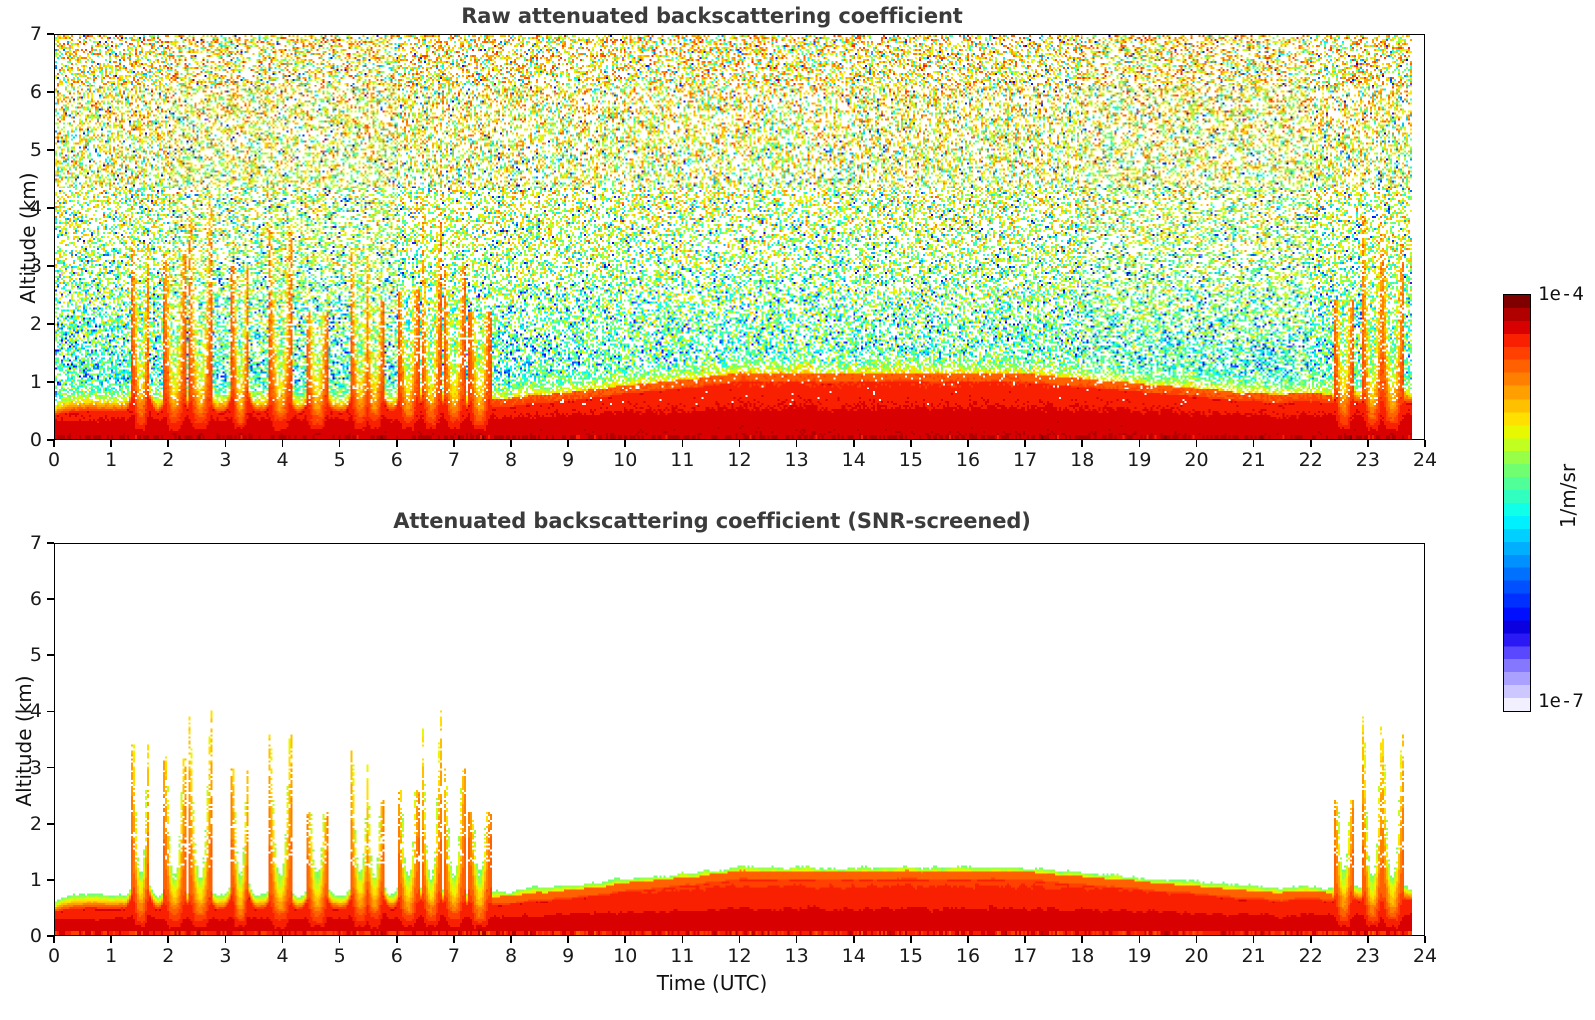 This screenshot has width=1595, height=1020. Describe the element at coordinates (1561, 294) in the screenshot. I see `colorbar-label-top: 1e-4` at that location.